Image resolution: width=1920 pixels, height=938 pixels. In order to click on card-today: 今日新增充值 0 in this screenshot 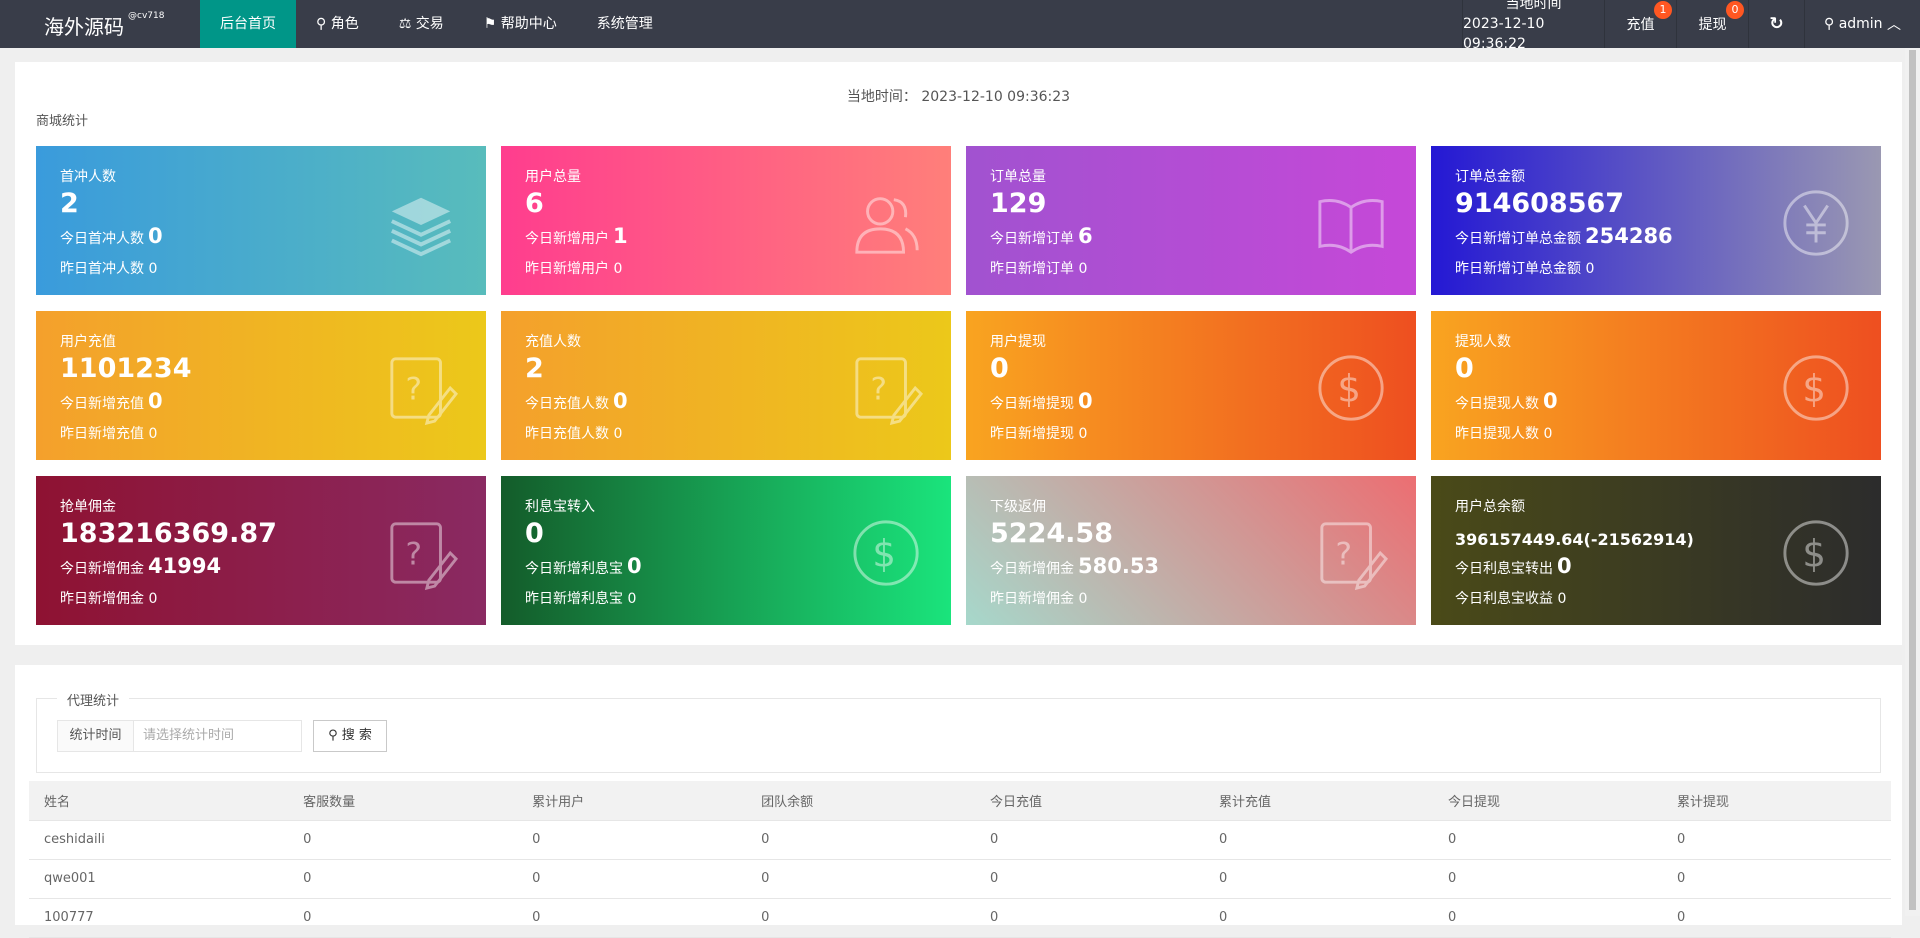, I will do `click(111, 401)`.